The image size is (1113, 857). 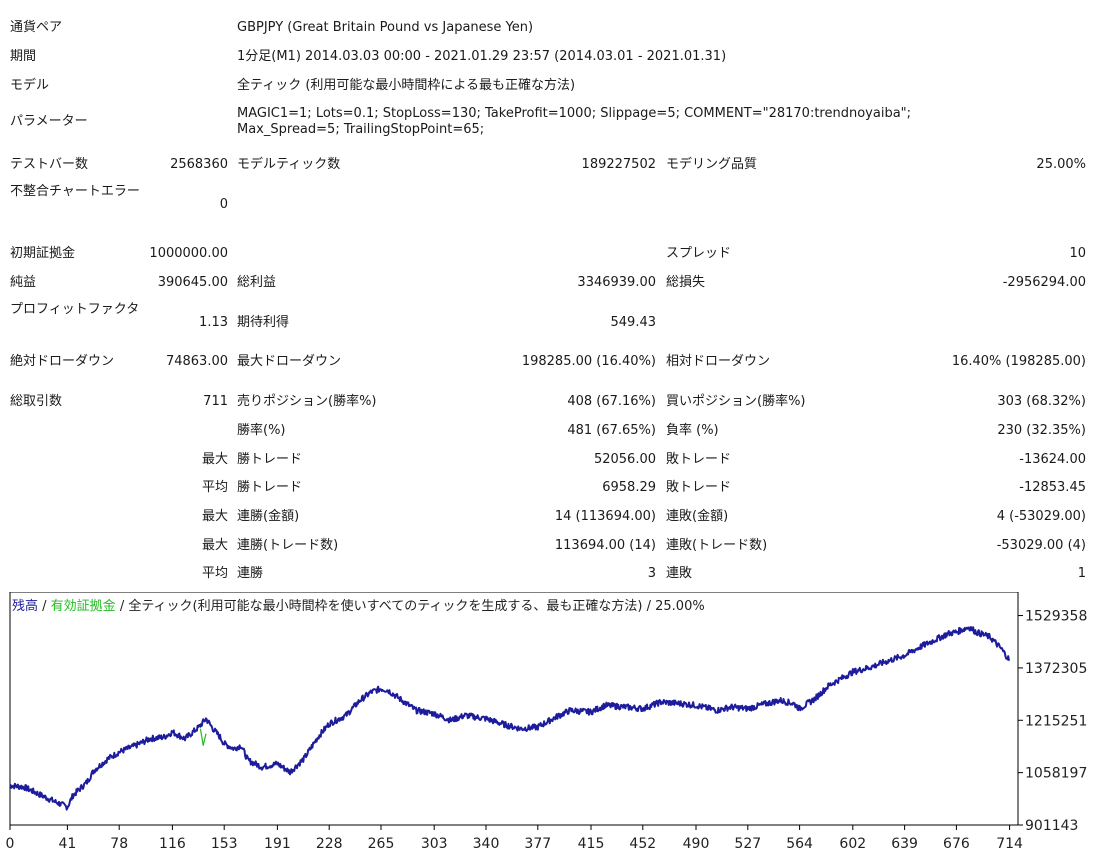 What do you see at coordinates (307, 401) in the screenshot?
I see `short-label: 売りポジション(勝率%)` at bounding box center [307, 401].